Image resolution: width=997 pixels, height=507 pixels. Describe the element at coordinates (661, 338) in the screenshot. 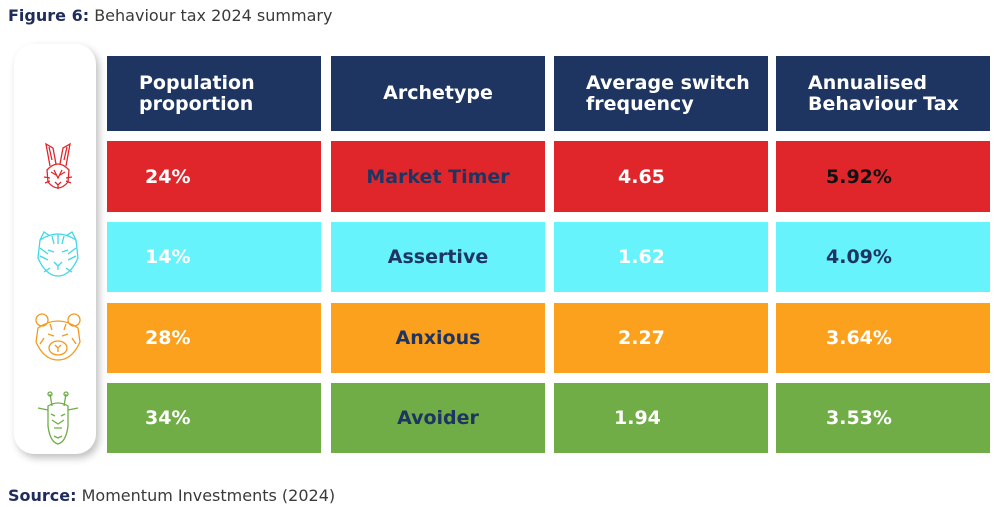

I see `row-3-frequency: 2.27` at that location.